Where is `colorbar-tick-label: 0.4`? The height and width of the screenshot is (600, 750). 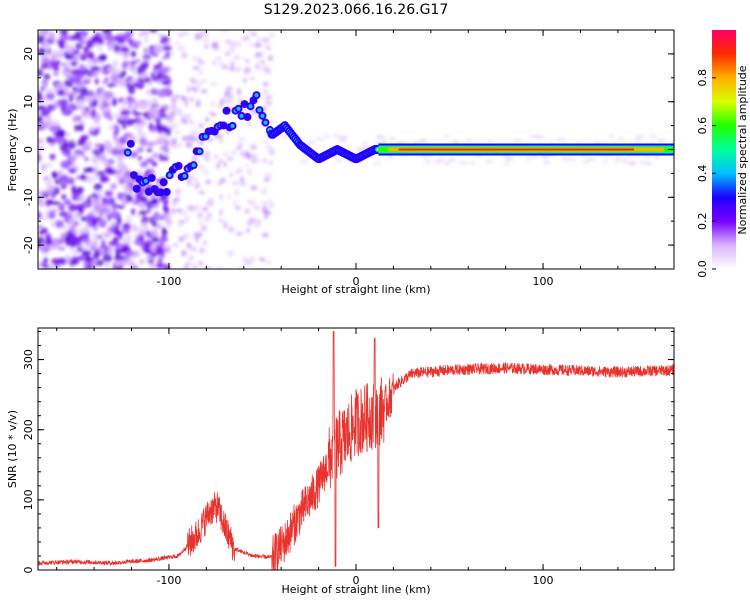 colorbar-tick-label: 0.4 is located at coordinates (702, 174).